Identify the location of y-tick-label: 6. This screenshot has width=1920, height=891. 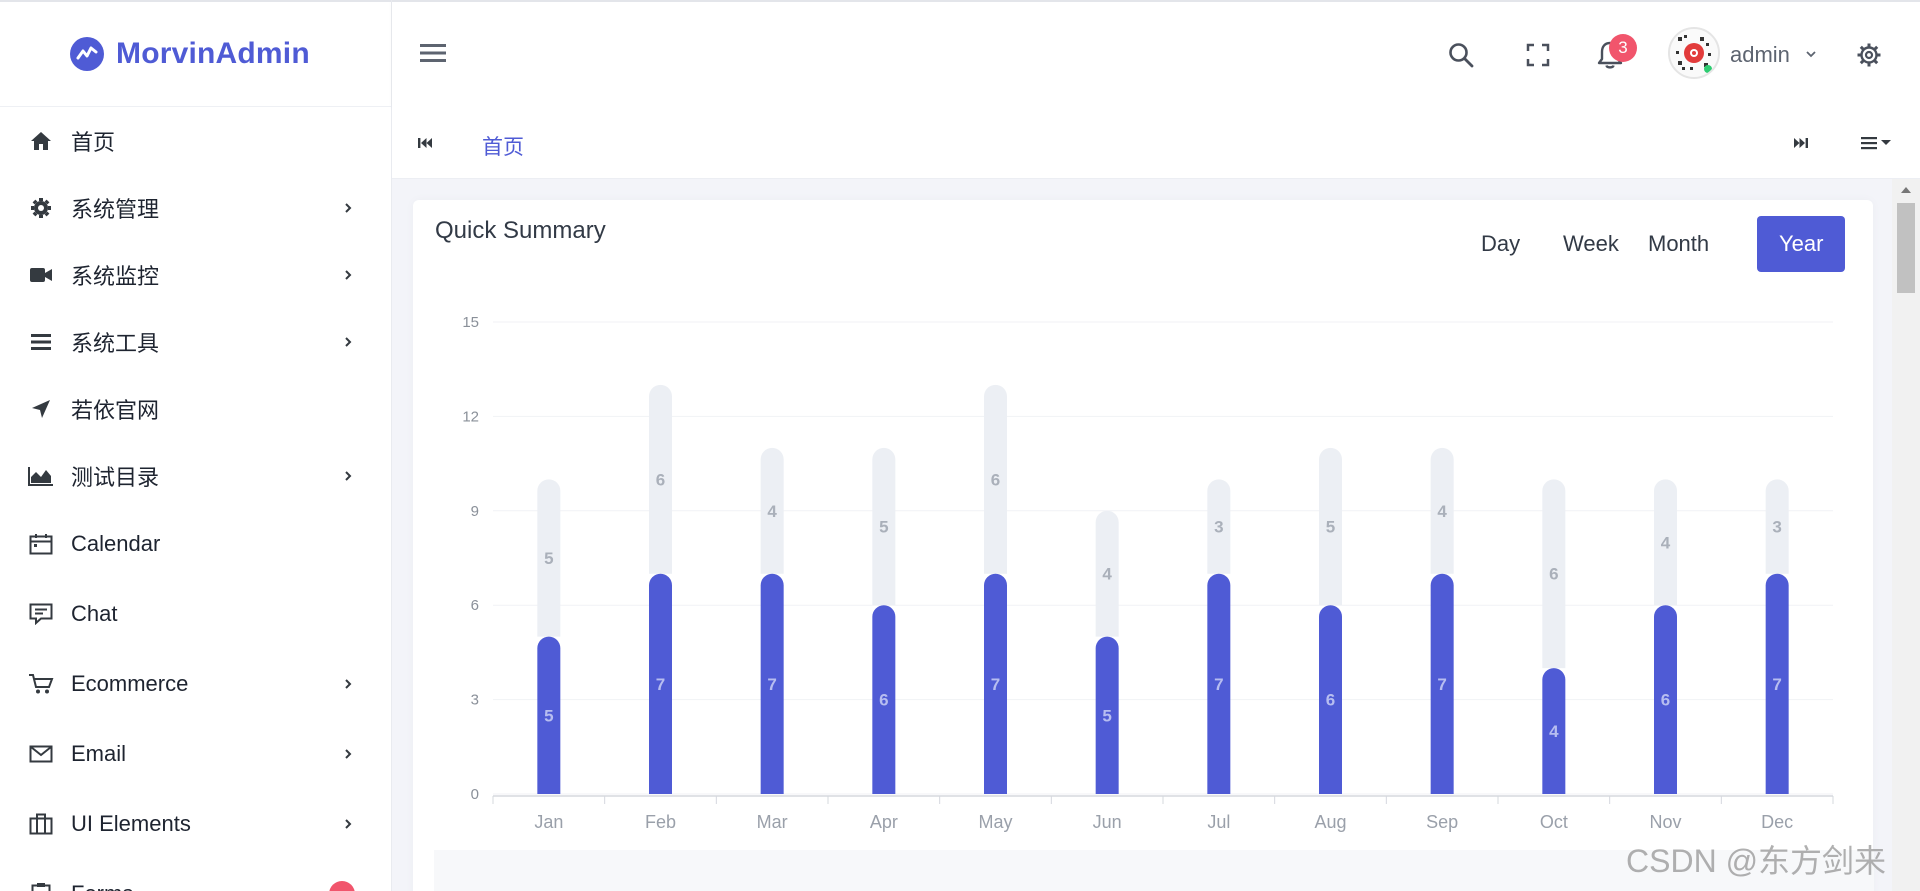
(475, 605).